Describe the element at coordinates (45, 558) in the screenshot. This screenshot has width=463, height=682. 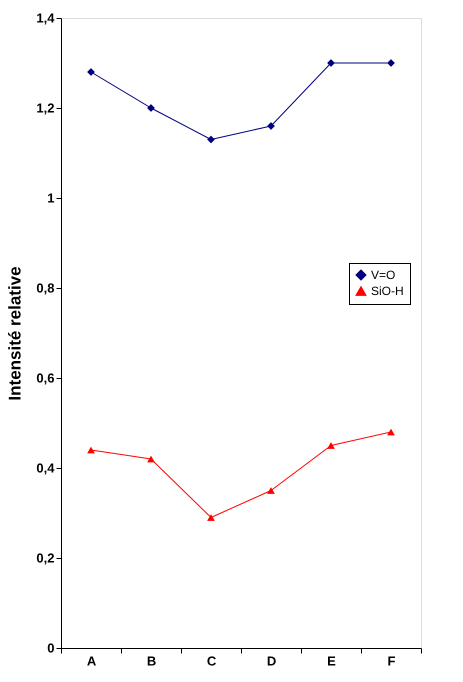
I see `y-tick-label: 0,2` at that location.